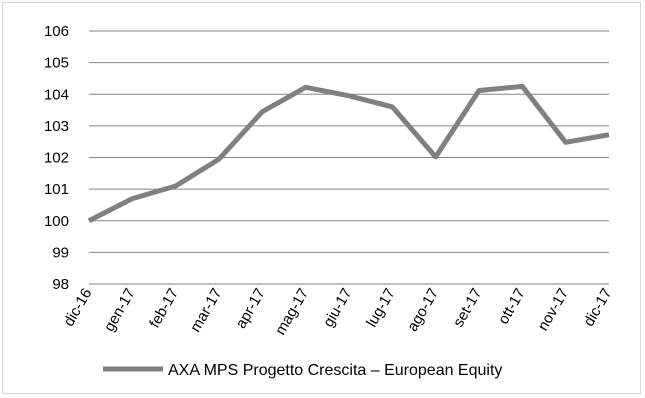 The image size is (645, 398). I want to click on y-tick-label: 101, so click(56, 189).